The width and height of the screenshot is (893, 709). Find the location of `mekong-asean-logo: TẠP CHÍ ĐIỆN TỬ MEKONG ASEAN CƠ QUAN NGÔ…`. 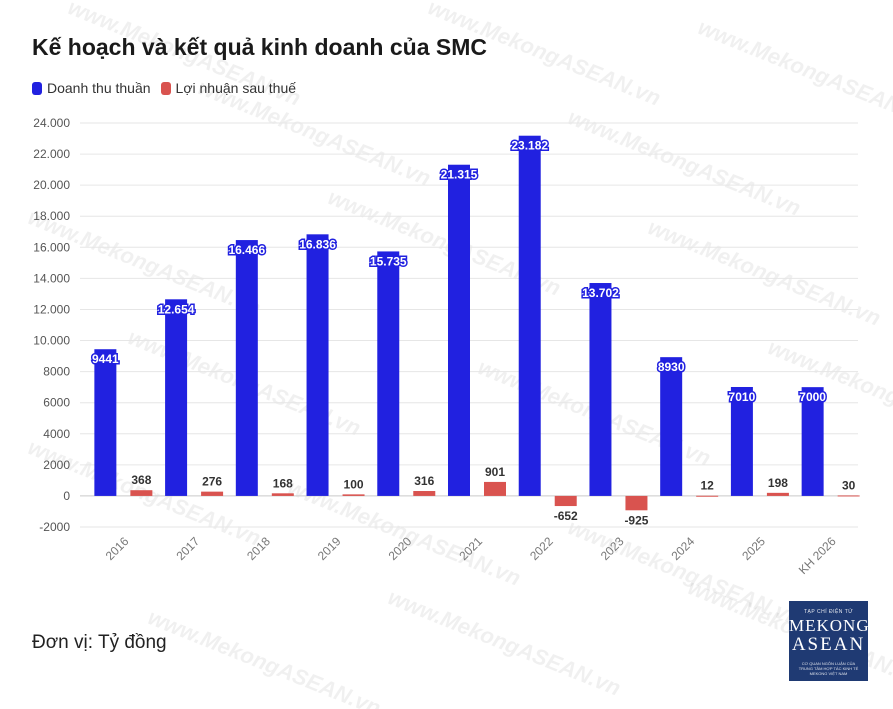

mekong-asean-logo: TẠP CHÍ ĐIỆN TỬ MEKONG ASEAN CƠ QUAN NGÔ… is located at coordinates (829, 641).